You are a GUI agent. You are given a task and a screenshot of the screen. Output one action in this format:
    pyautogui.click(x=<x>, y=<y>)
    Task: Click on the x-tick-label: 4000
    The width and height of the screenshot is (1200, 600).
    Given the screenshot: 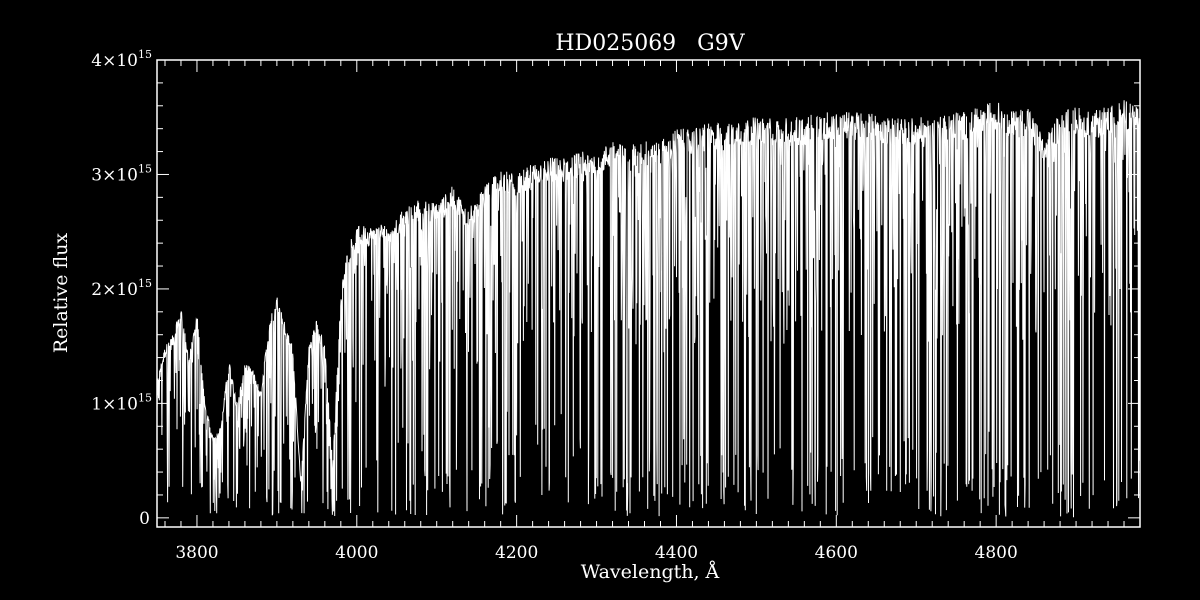 What is the action you would take?
    pyautogui.click(x=356, y=553)
    